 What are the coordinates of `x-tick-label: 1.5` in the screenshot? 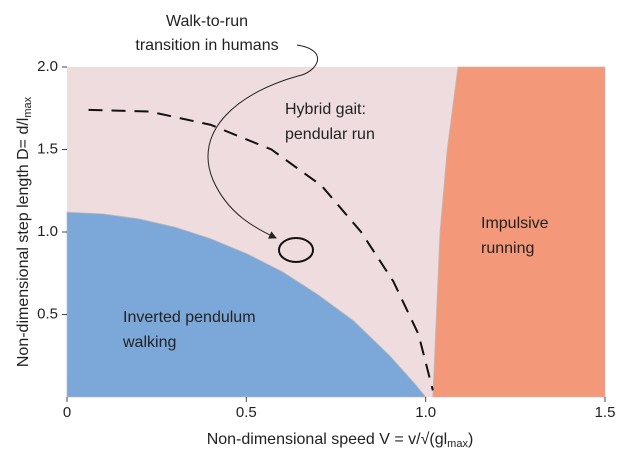 It's located at (605, 412).